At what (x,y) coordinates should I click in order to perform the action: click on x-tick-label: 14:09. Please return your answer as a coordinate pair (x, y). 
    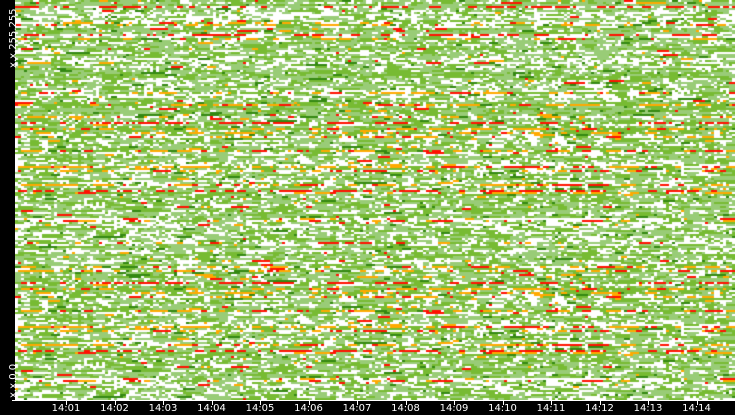
    Looking at the image, I should click on (454, 408).